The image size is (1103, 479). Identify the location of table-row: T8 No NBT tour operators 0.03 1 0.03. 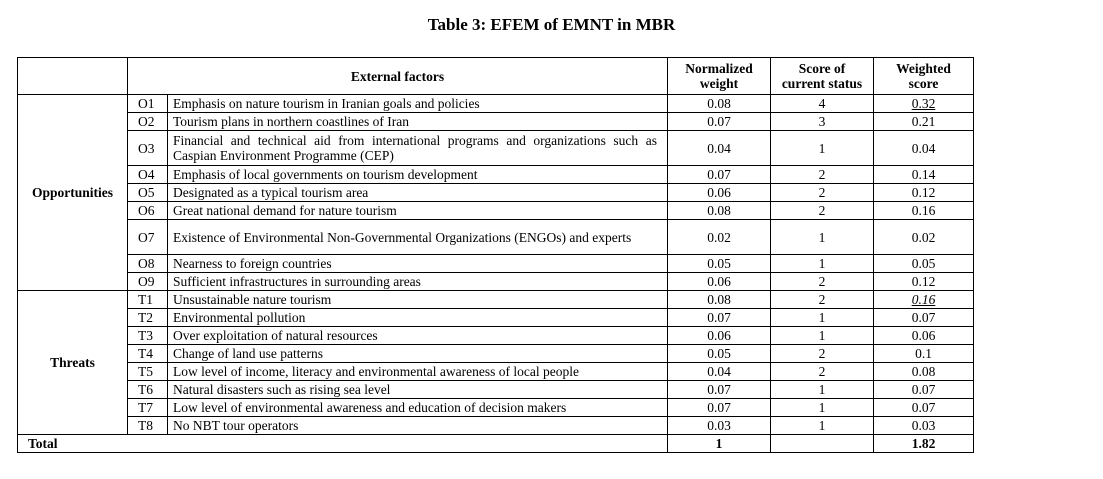
(496, 425).